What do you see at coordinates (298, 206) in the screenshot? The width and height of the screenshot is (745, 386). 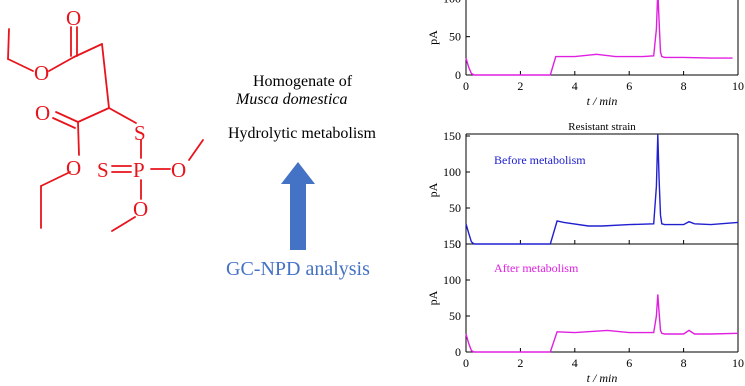 I see `arrow-up-icon` at bounding box center [298, 206].